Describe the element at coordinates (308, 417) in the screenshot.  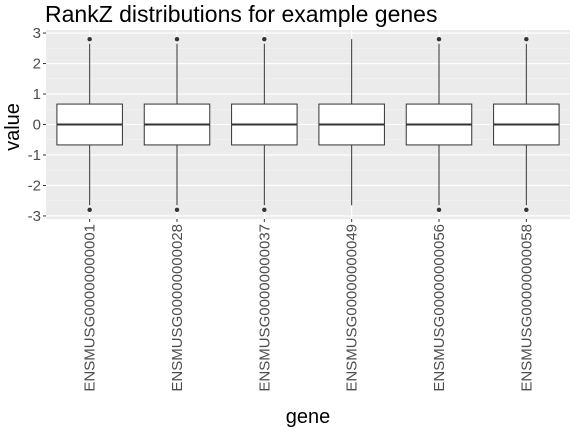
I see `x-axis-title: gene` at that location.